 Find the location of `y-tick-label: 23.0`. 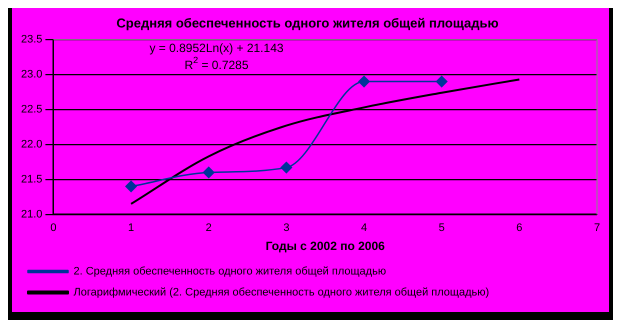

y-tick-label: 23.0 is located at coordinates (31, 74).